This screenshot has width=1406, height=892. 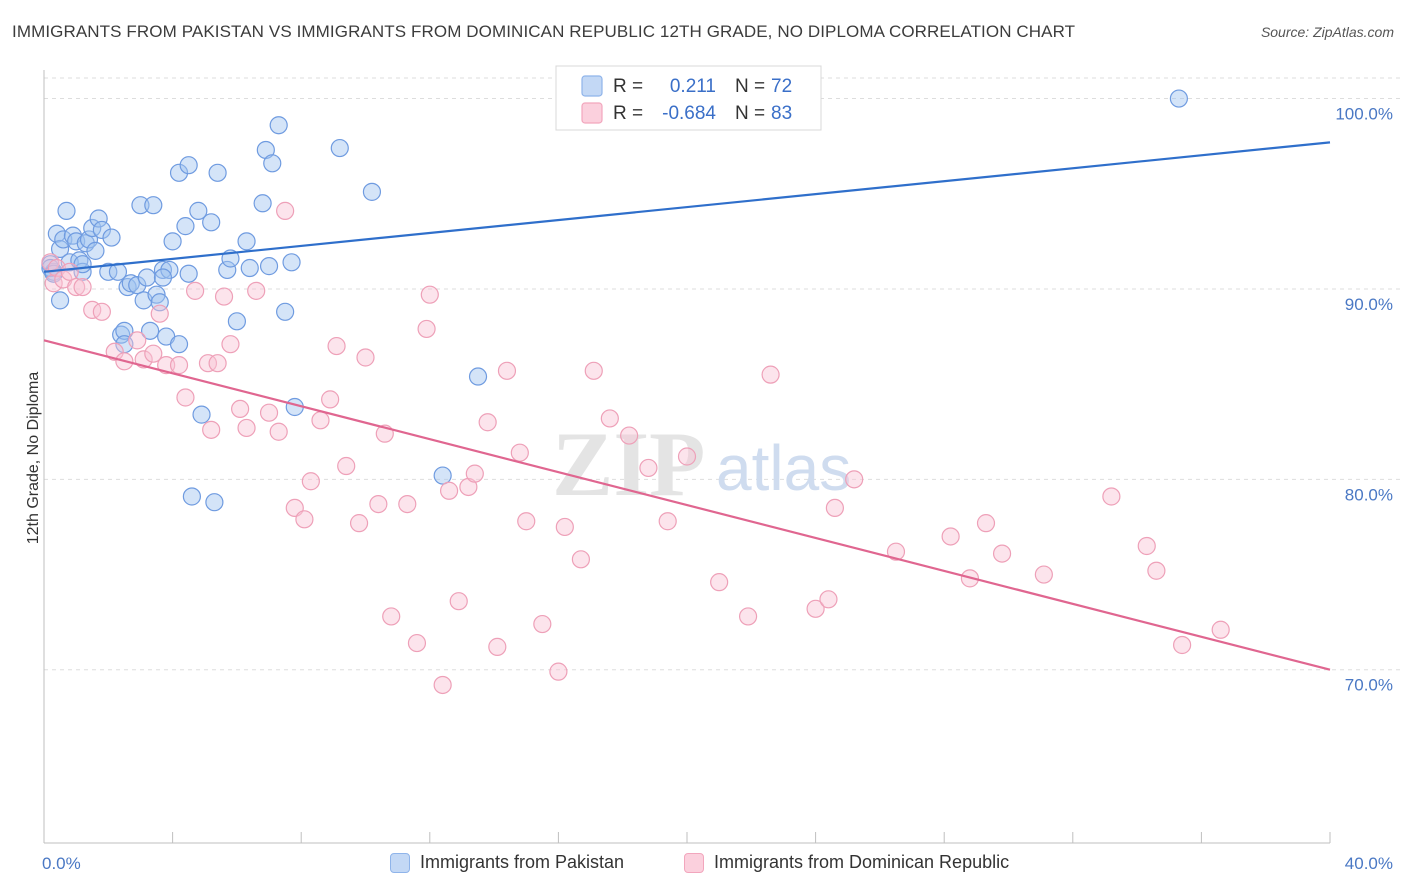 I want to click on y-axis-label: 12th Grade, No Diploma, so click(x=33, y=458).